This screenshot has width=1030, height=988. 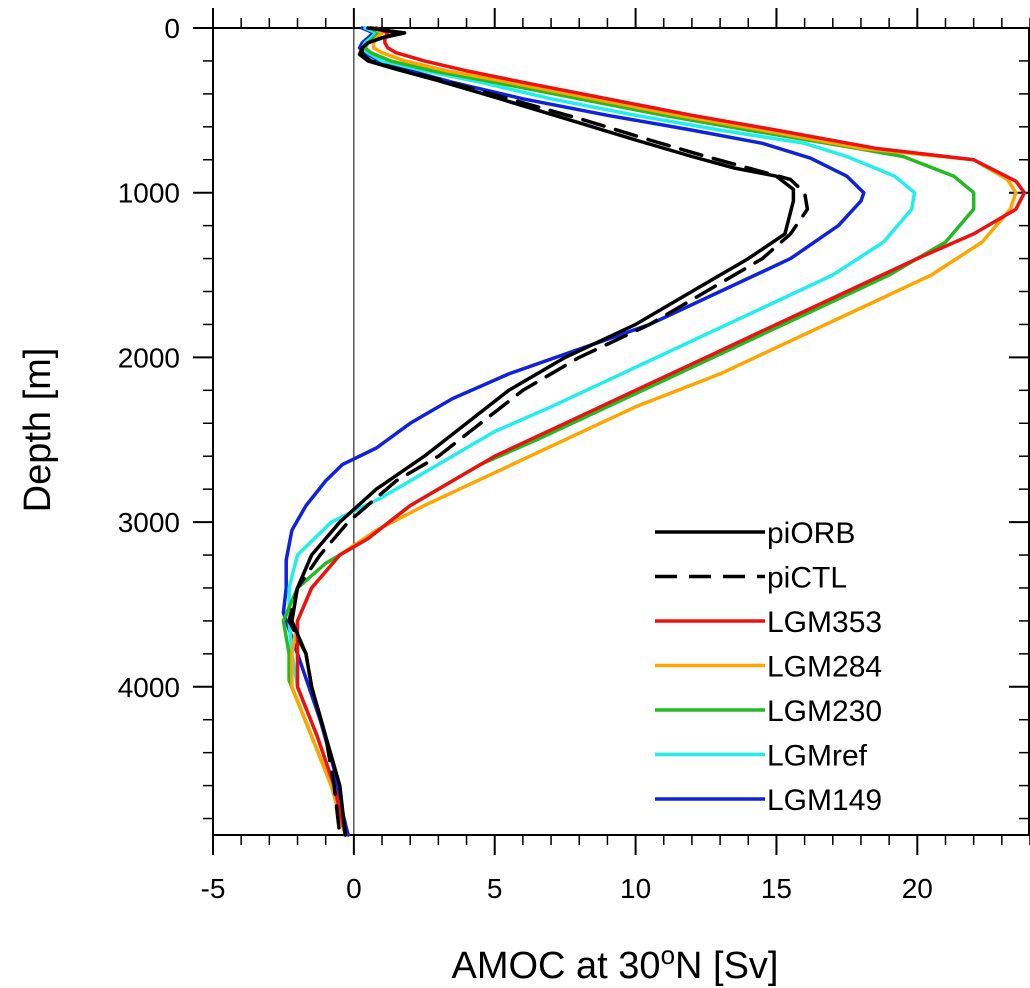 I want to click on y-axis-title: Depth [m], so click(x=38, y=430).